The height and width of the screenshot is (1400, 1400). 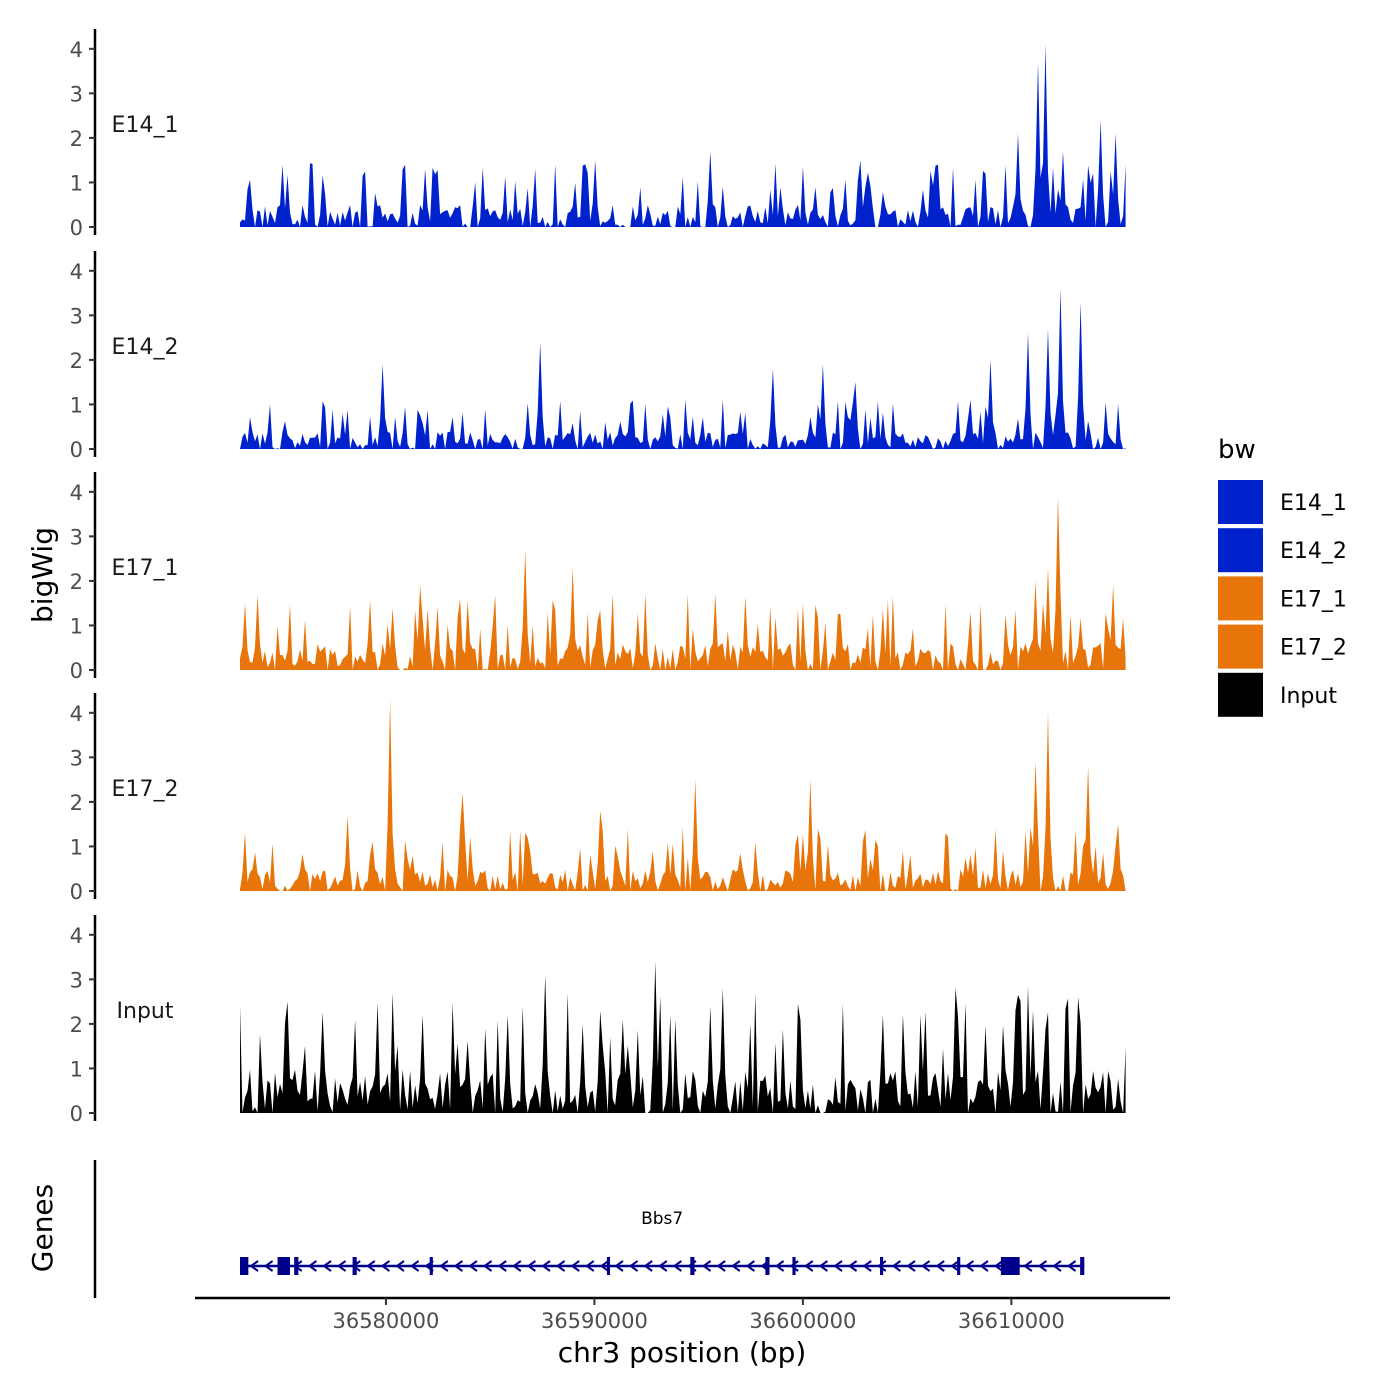 I want to click on x-tick-label: 36610000, so click(x=1011, y=1321).